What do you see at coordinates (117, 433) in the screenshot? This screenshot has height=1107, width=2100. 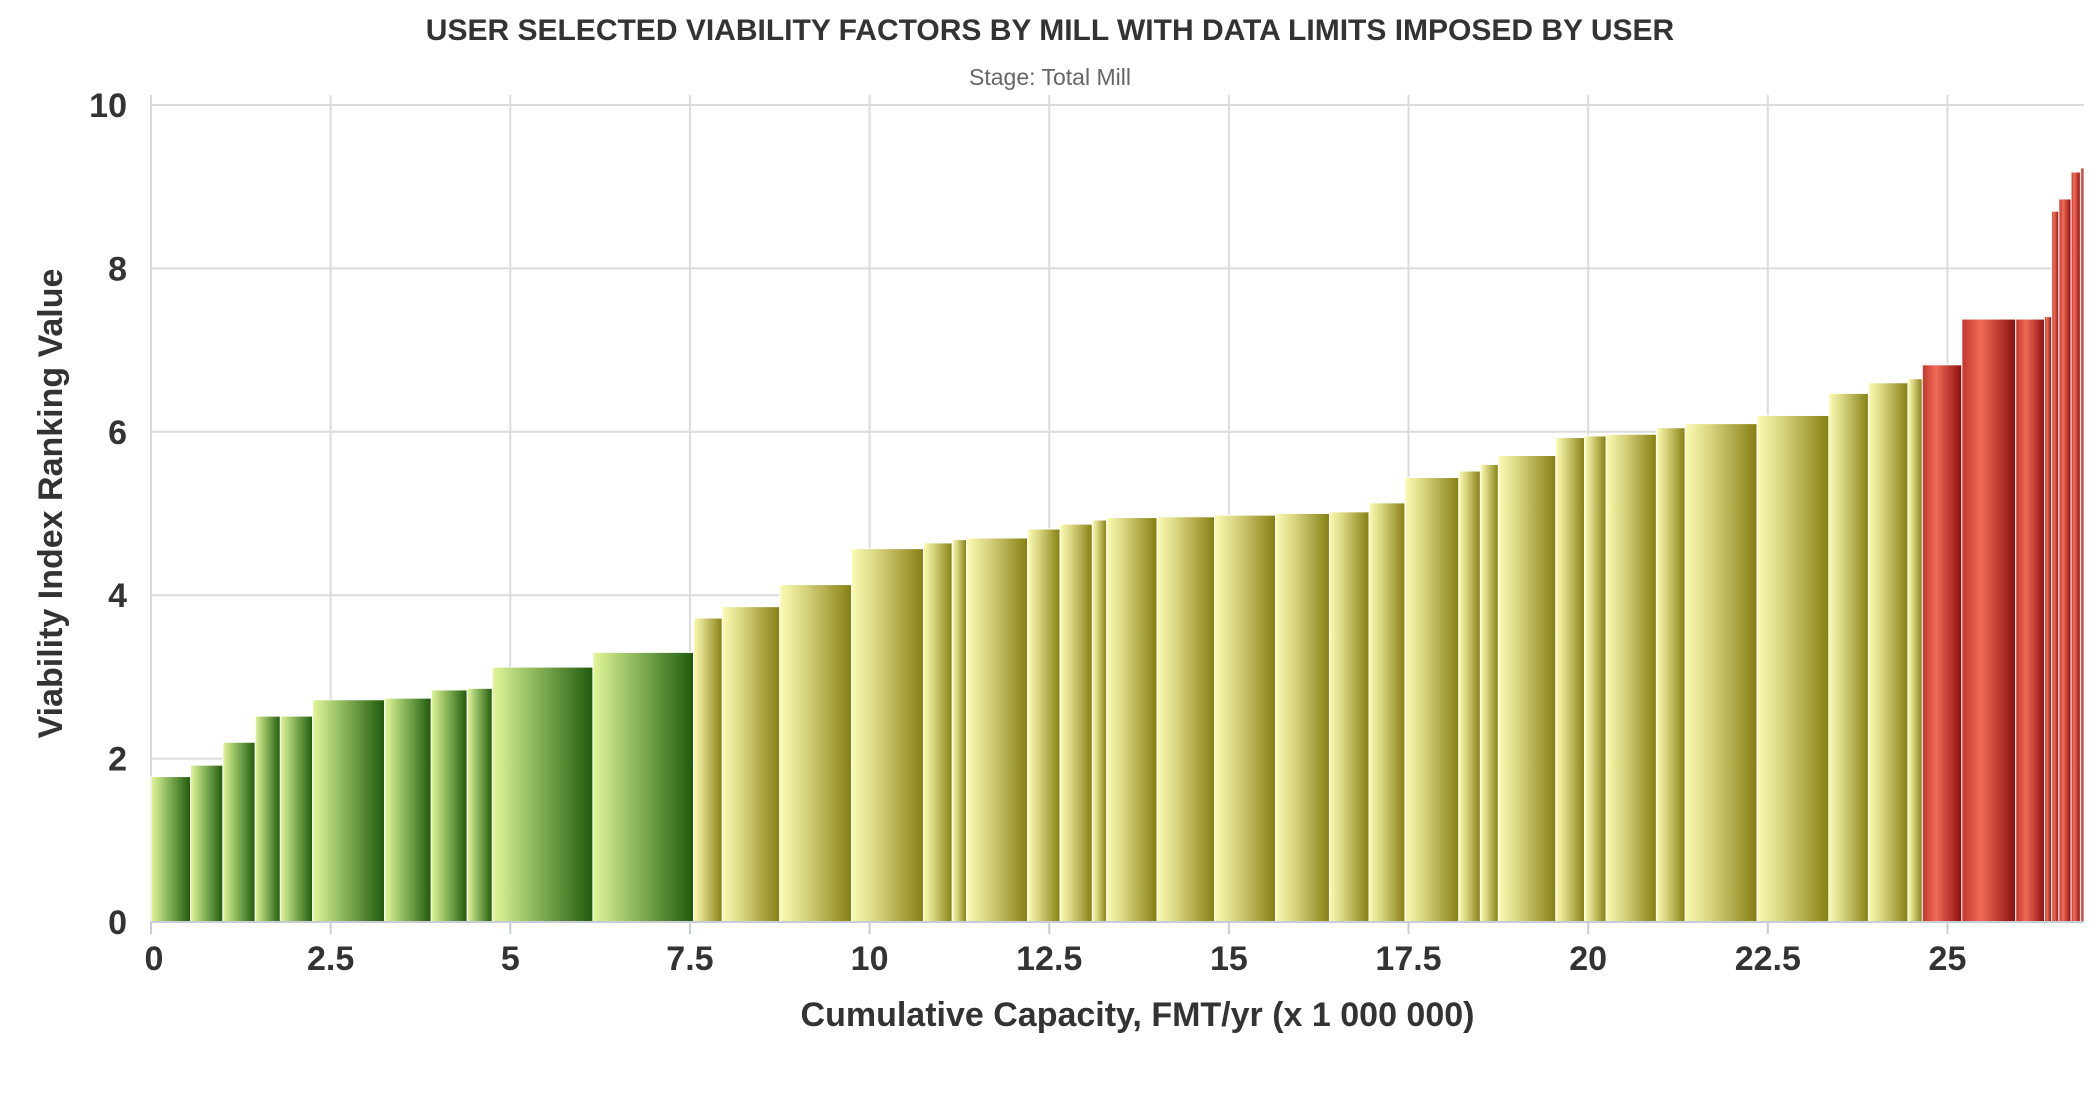 I see `y-tick-label: 6` at bounding box center [117, 433].